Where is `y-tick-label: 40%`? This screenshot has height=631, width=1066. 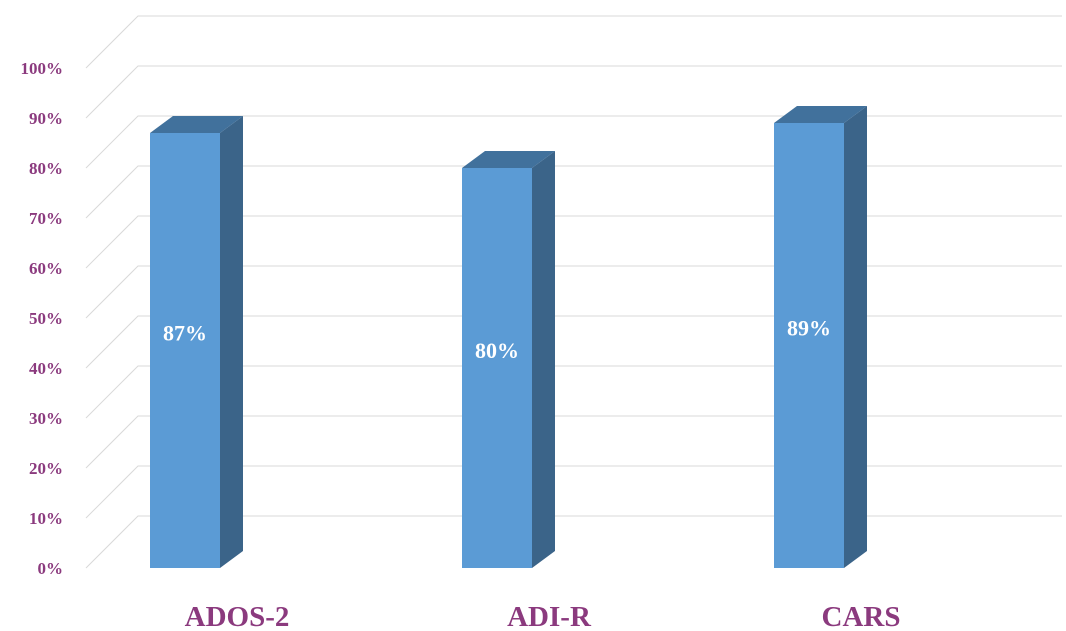 y-tick-label: 40% is located at coordinates (46, 368).